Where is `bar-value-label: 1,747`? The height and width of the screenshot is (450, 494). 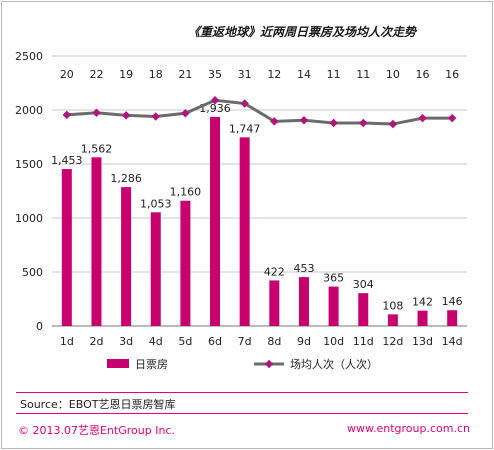
bar-value-label: 1,747 is located at coordinates (245, 128).